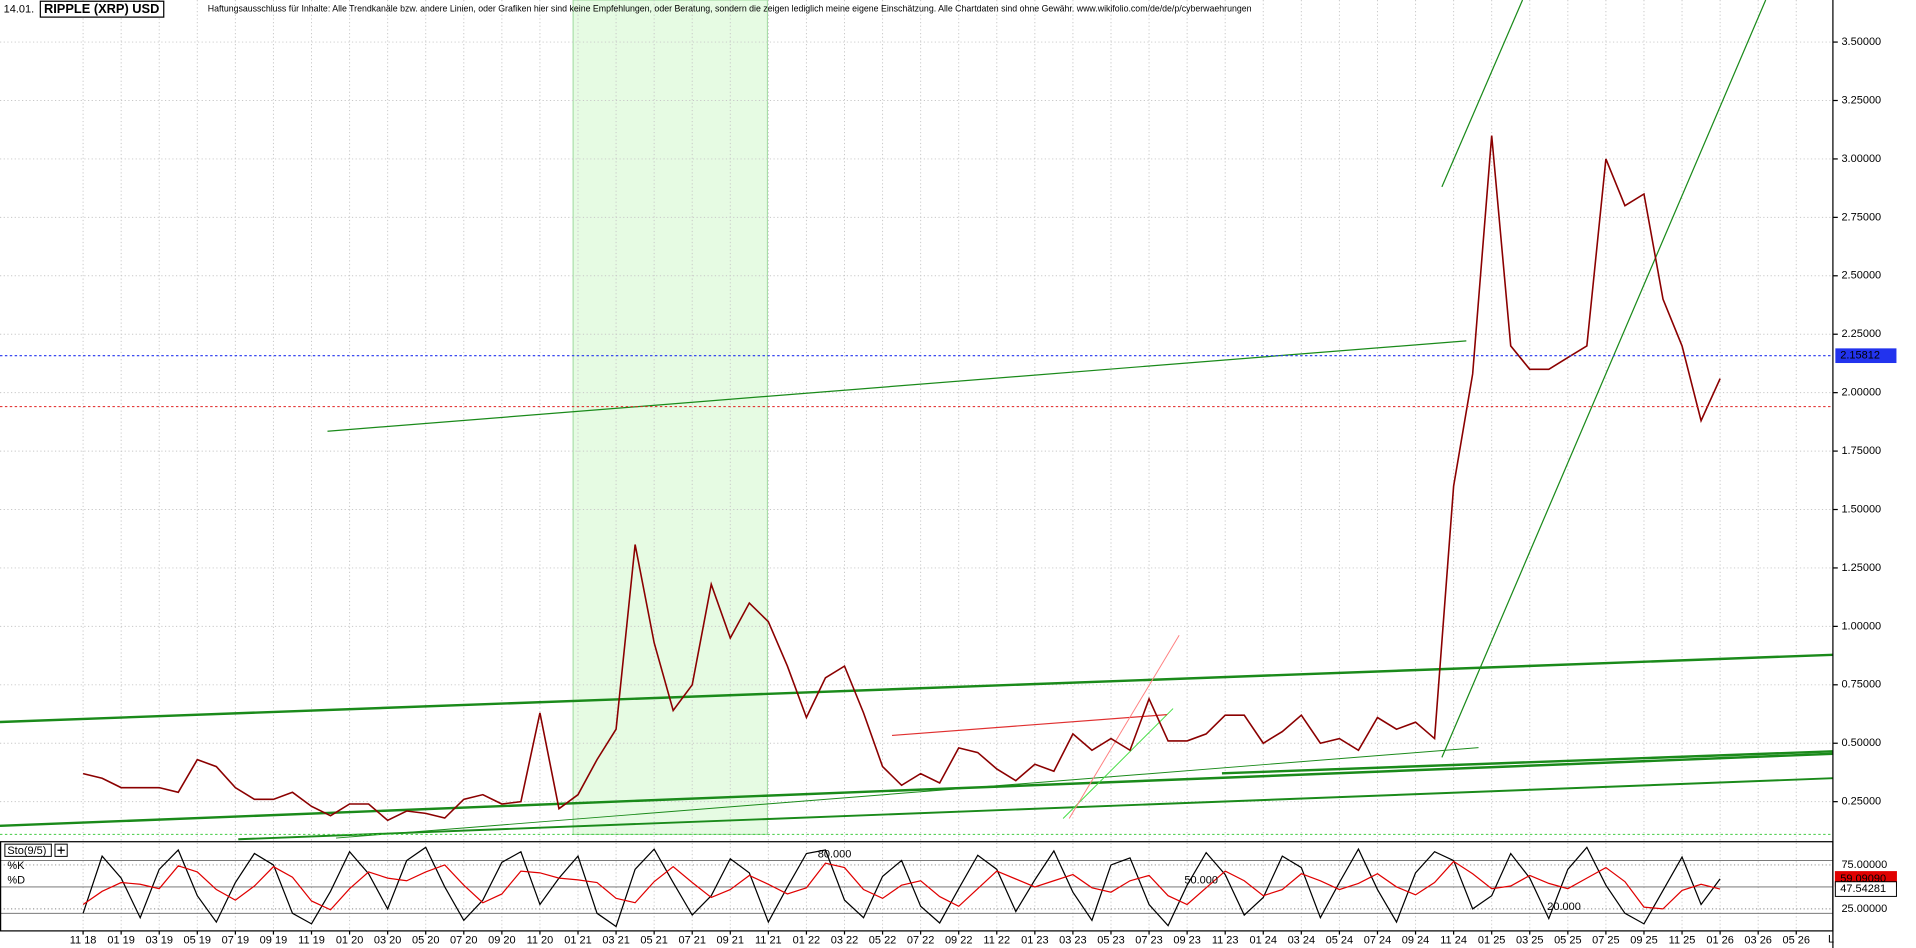  Describe the element at coordinates (198, 941) in the screenshot. I see `x-tick-label: 05 19` at that location.